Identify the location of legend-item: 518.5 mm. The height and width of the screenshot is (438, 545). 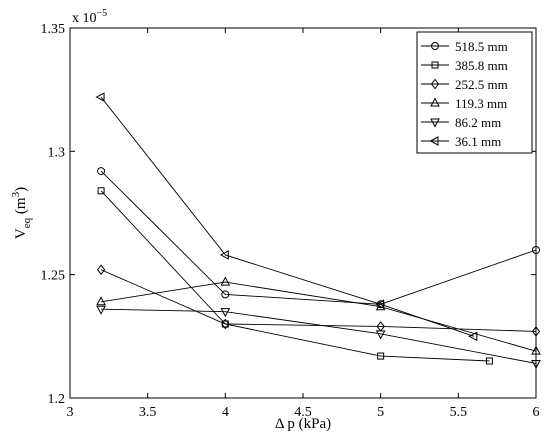
(464, 46).